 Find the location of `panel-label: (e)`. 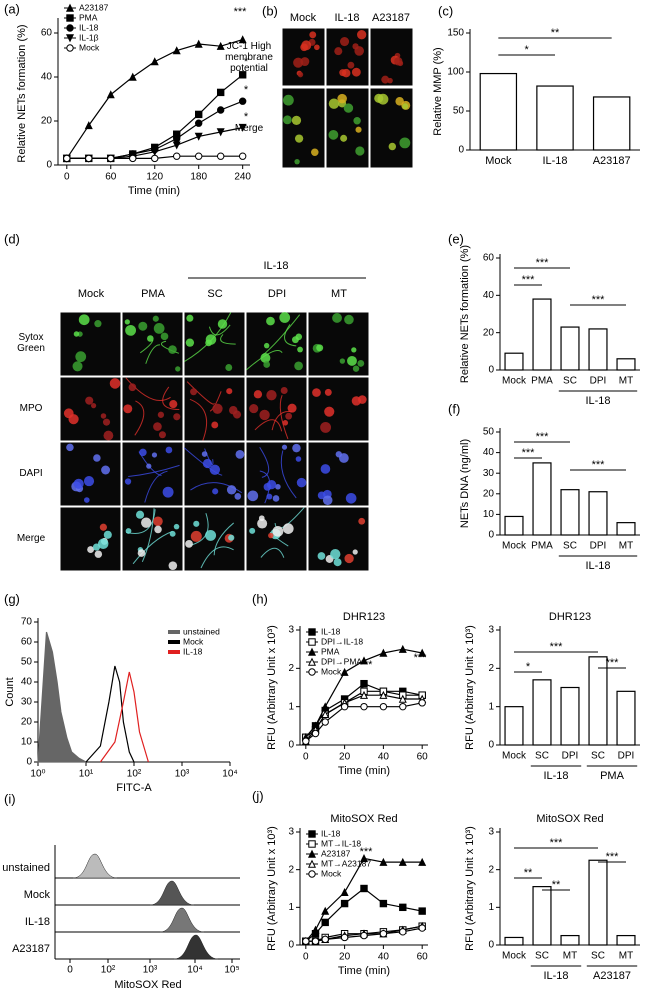

panel-label: (e) is located at coordinates (456, 238).